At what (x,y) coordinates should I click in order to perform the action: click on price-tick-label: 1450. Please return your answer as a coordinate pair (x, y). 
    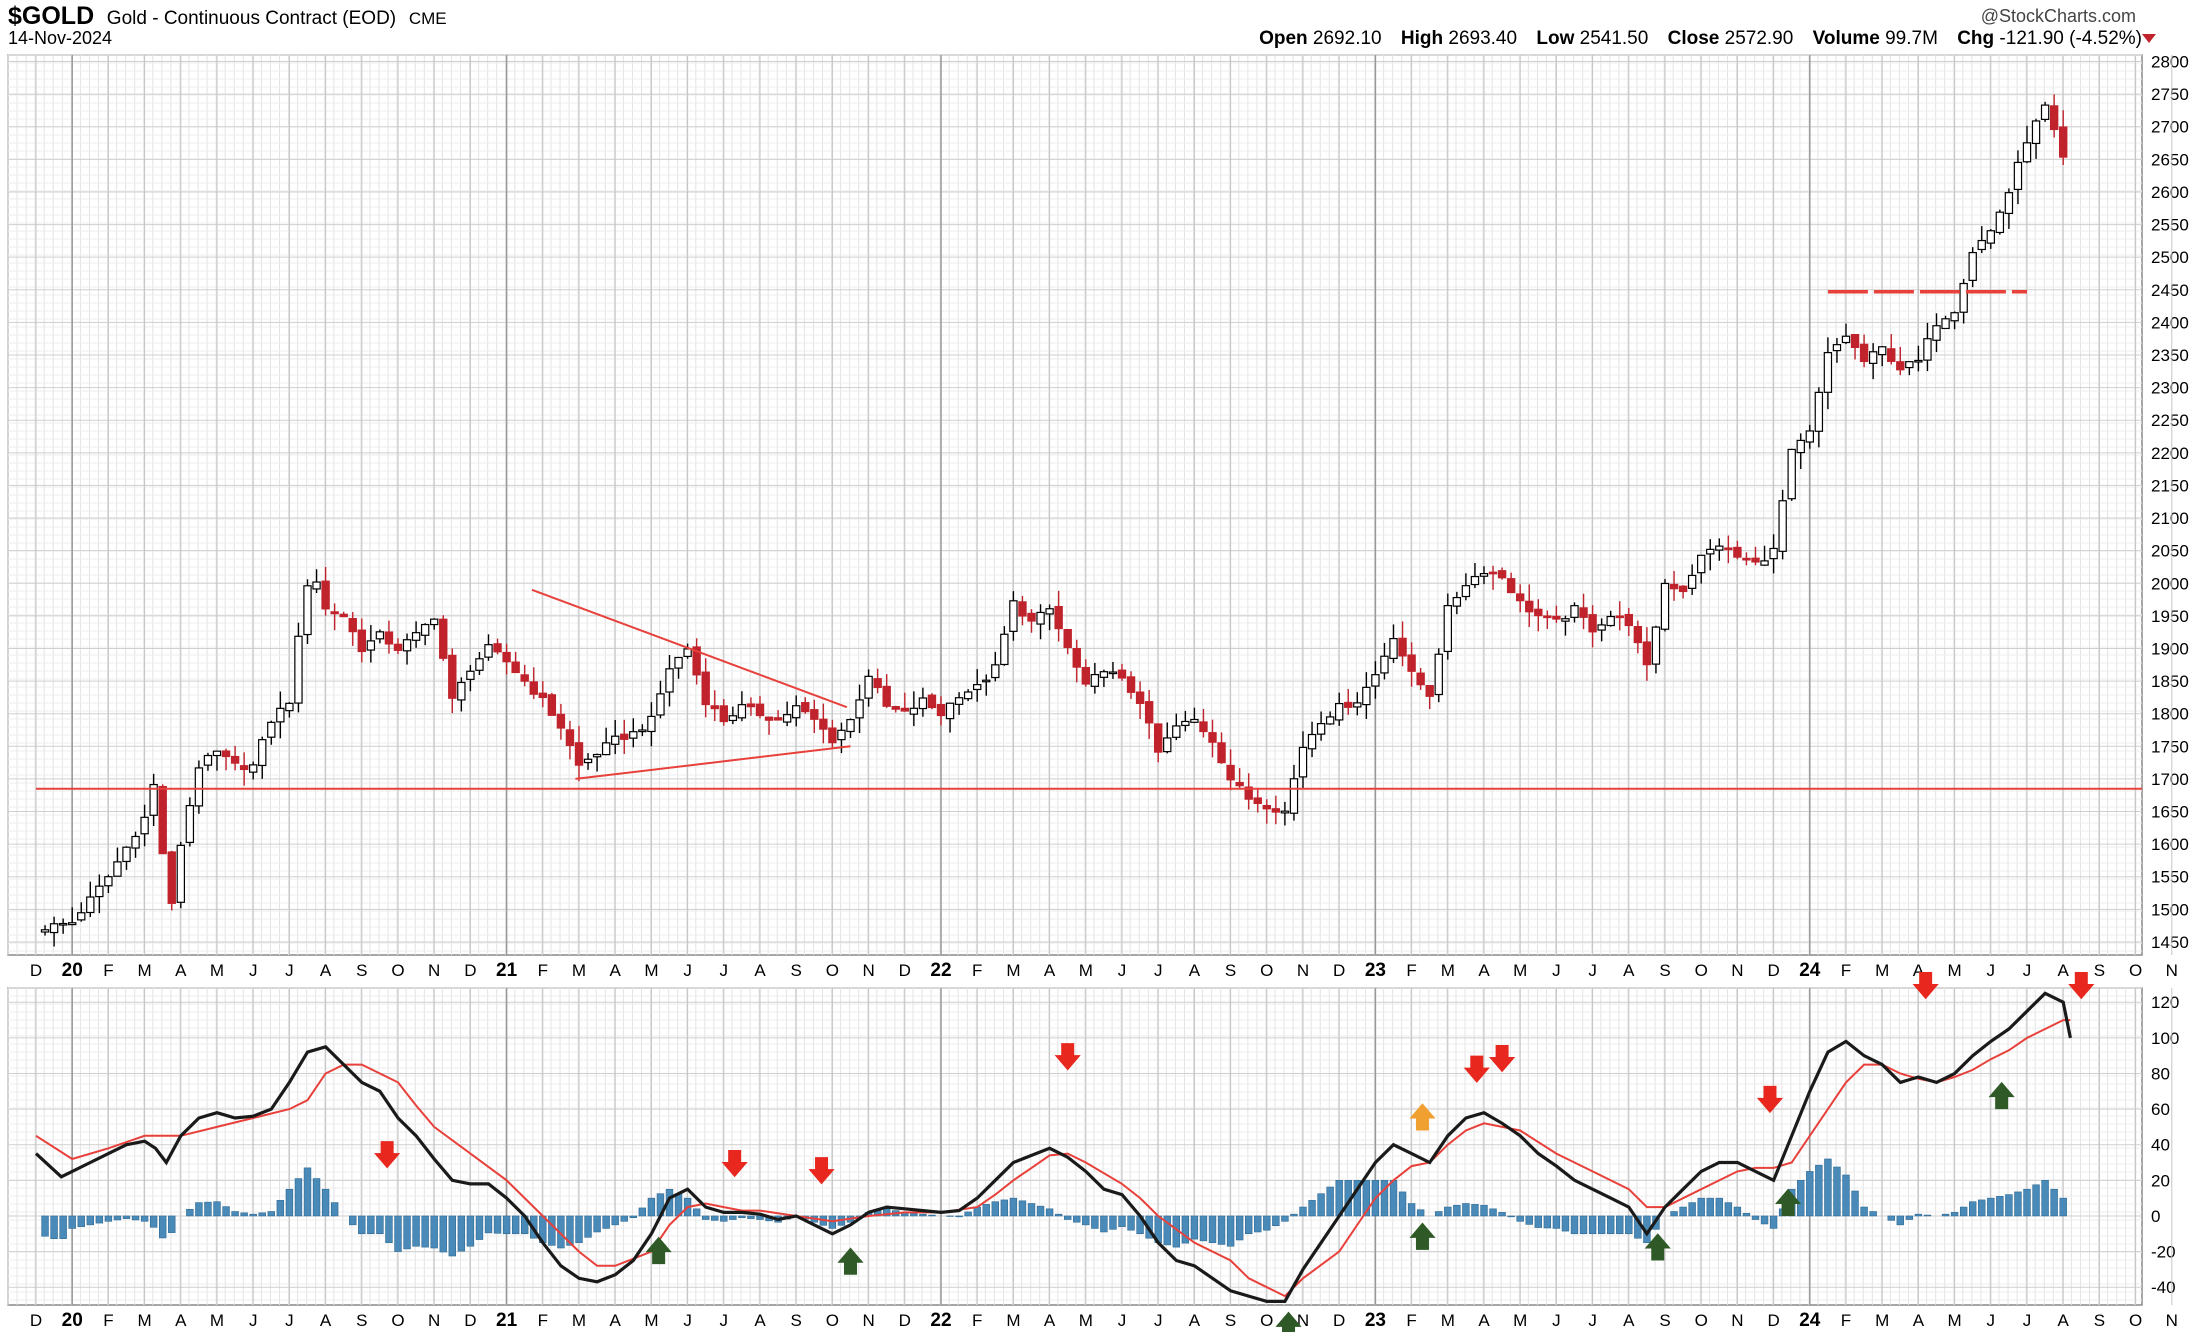
    Looking at the image, I should click on (2170, 942).